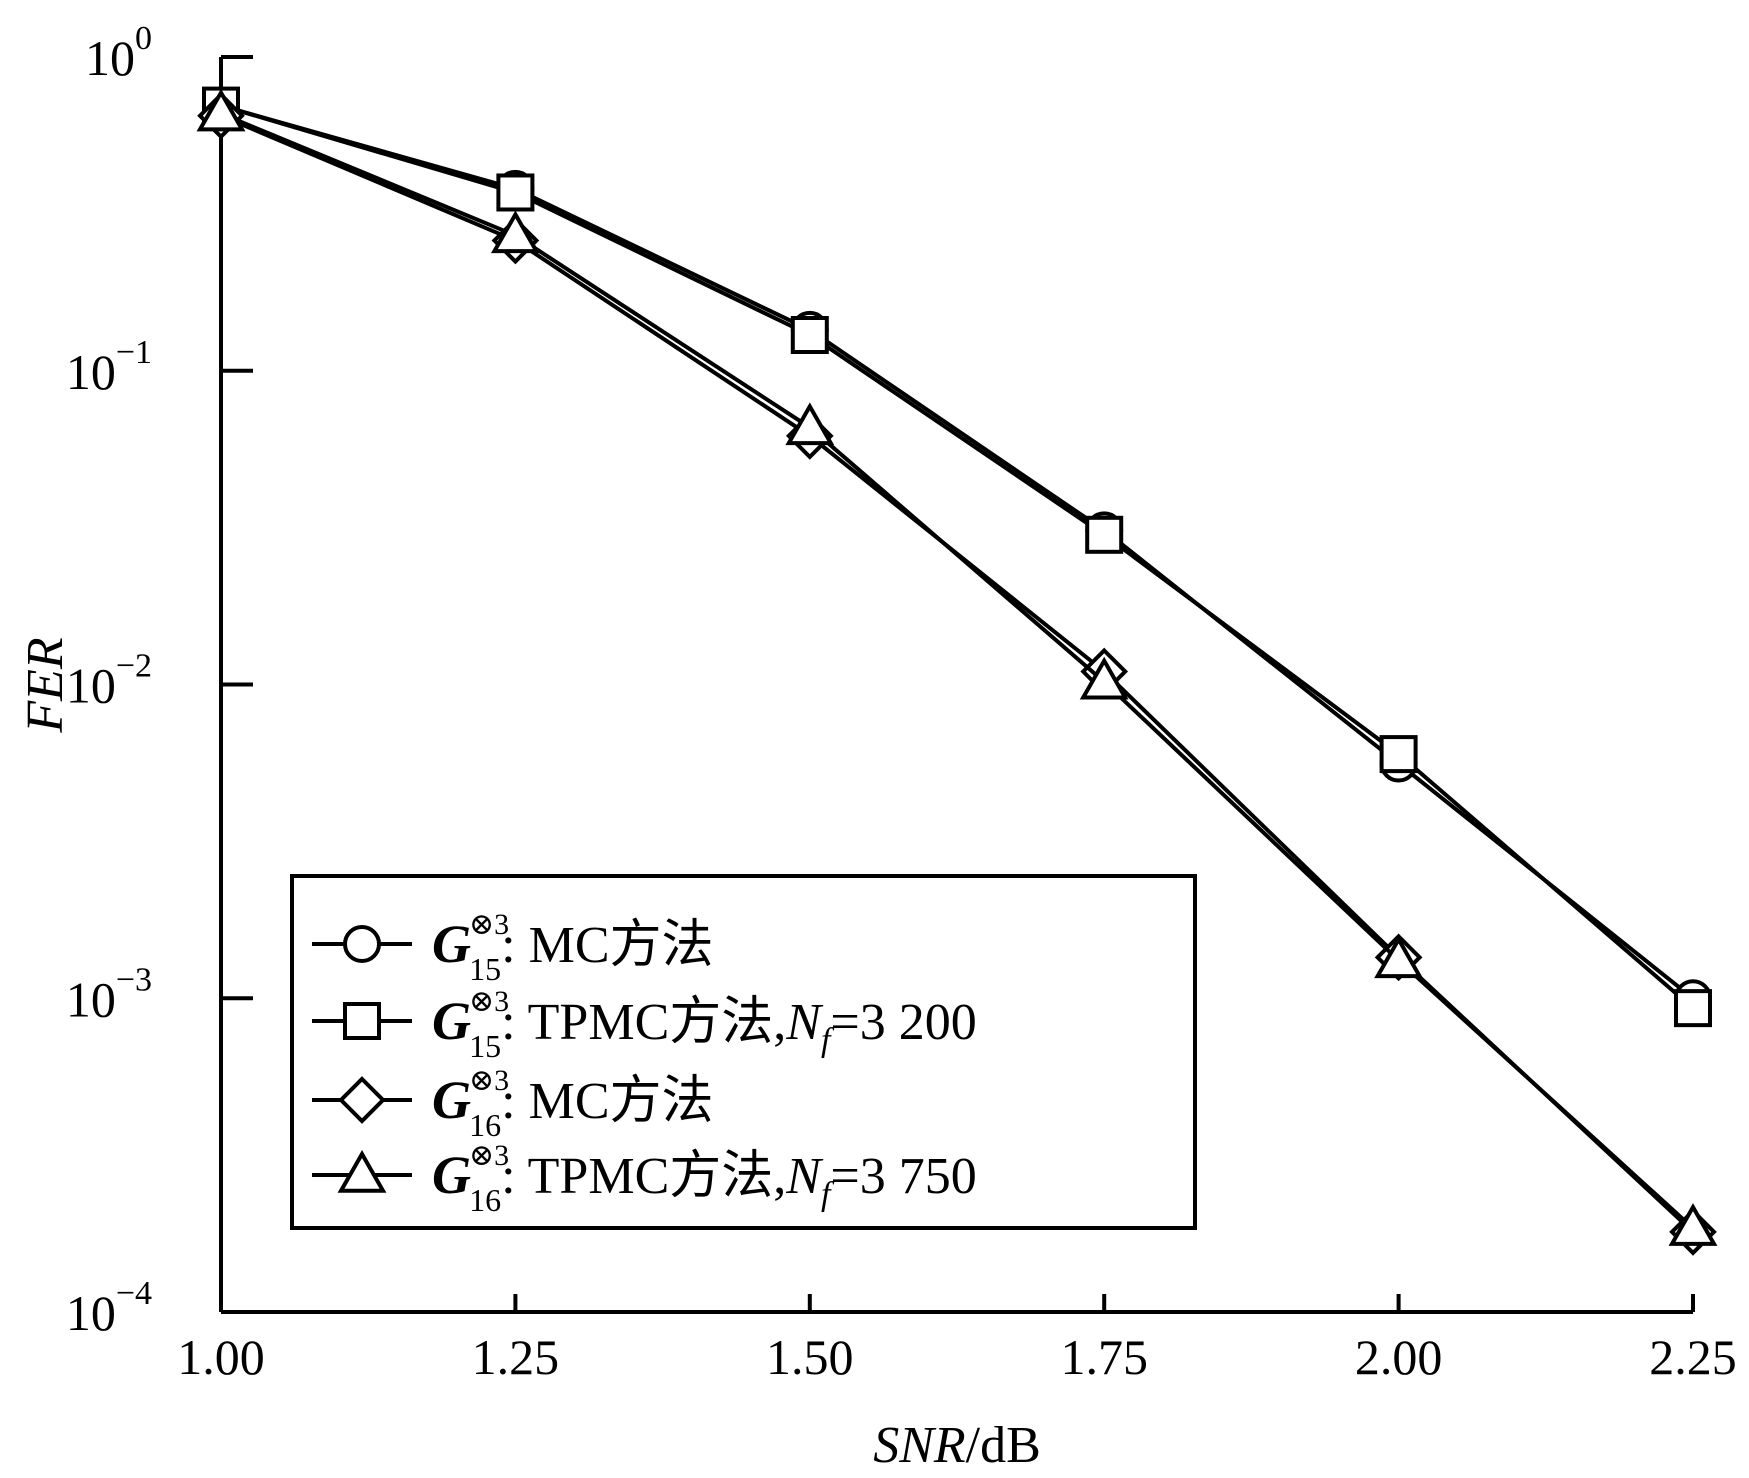 Image resolution: width=1749 pixels, height=1478 pixels. Describe the element at coordinates (1693, 1357) in the screenshot. I see `x-tick-label: 2.25` at that location.